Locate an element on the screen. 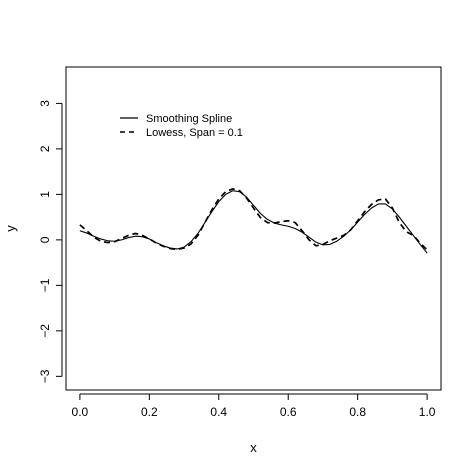 This screenshot has width=474, height=473. y-tick-label: −1 is located at coordinates (45, 285).